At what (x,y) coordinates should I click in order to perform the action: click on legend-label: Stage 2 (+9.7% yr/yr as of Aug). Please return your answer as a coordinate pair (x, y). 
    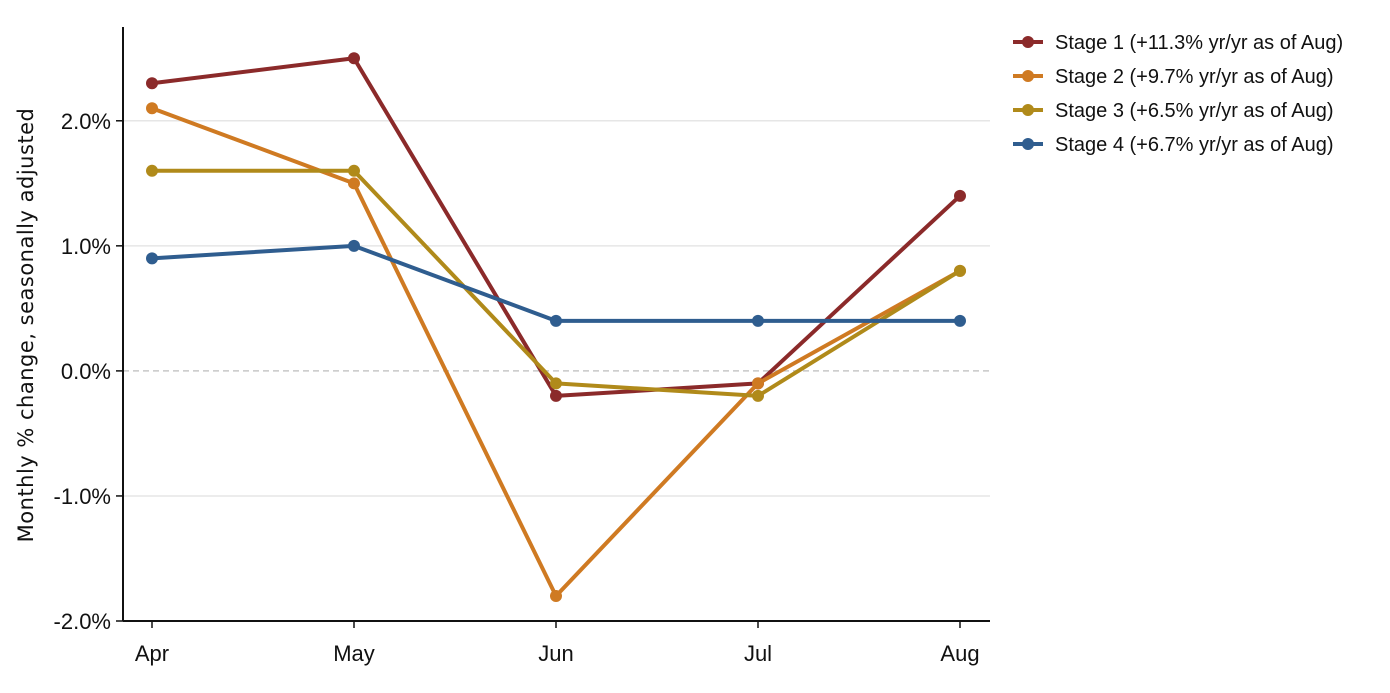
    Looking at the image, I should click on (1194, 77).